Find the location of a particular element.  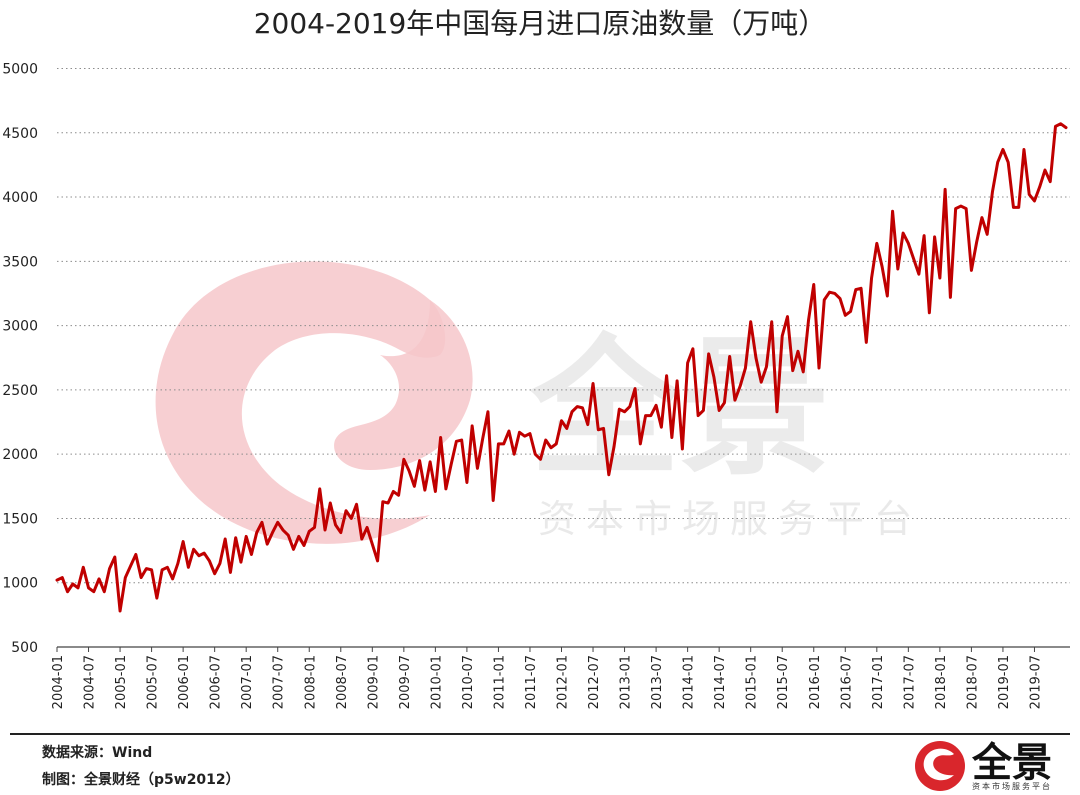

x-tick-label: 2016-07 is located at coordinates (846, 682).